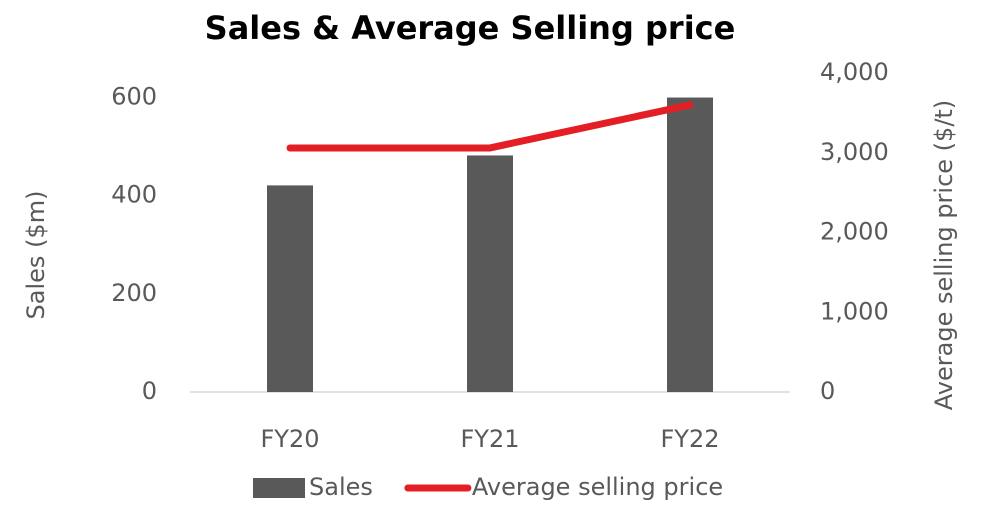 The image size is (987, 505). Describe the element at coordinates (827, 391) in the screenshot. I see `y2-tick-label: 0` at that location.